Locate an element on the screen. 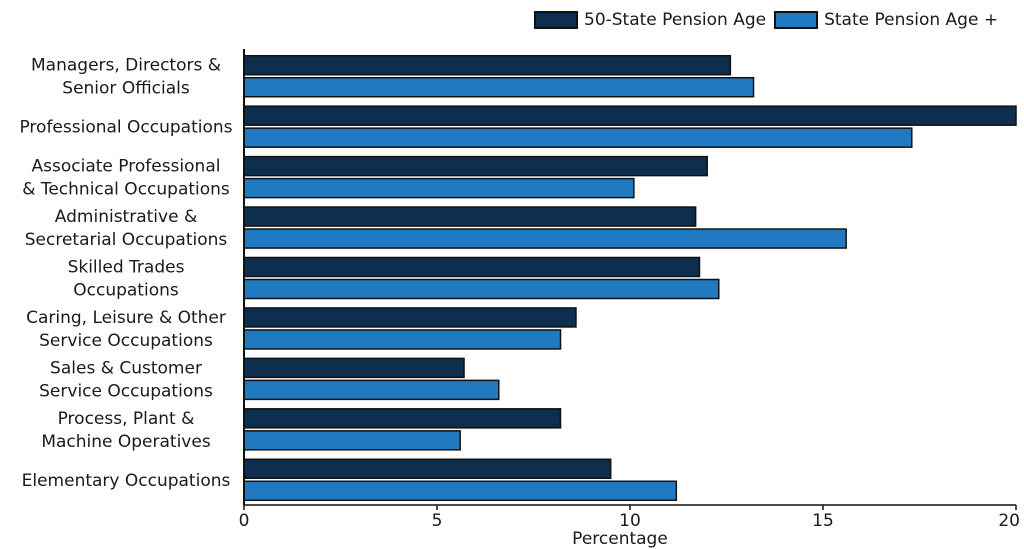 This screenshot has height=549, width=1024. category-label-line: Senior Officials is located at coordinates (126, 89).